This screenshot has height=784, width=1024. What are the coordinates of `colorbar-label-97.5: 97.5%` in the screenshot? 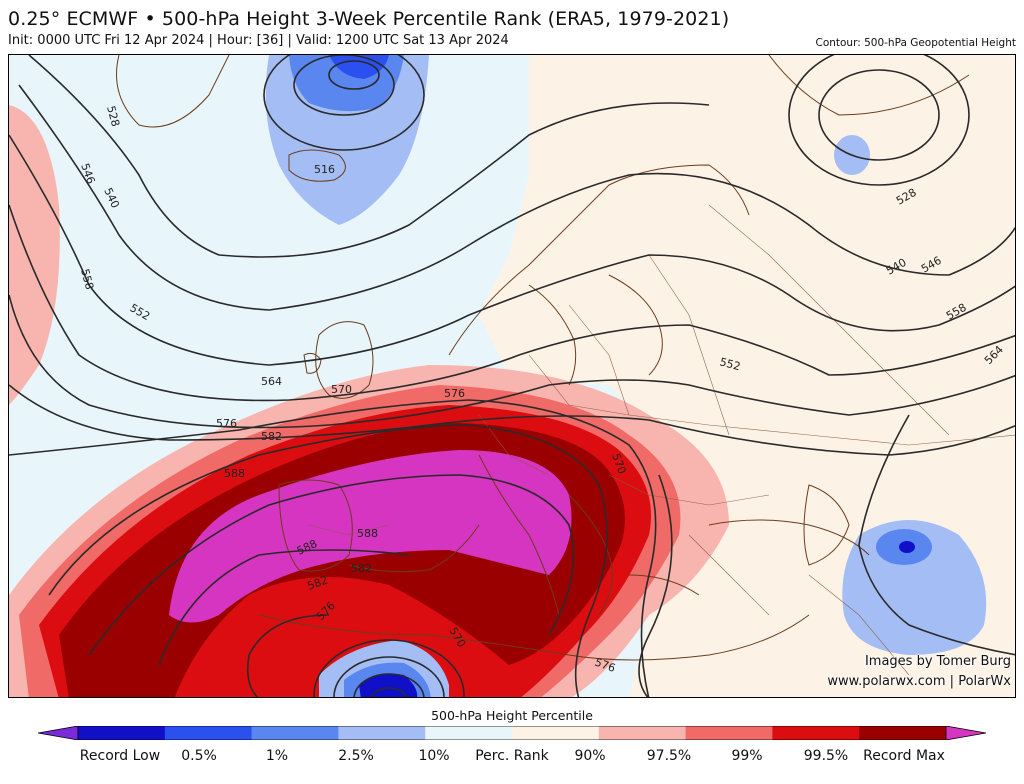 It's located at (669, 756).